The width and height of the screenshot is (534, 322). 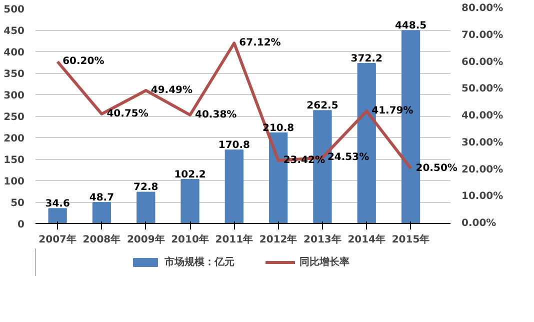 What do you see at coordinates (411, 240) in the screenshot?
I see `x-tick-label: 2015年` at bounding box center [411, 240].